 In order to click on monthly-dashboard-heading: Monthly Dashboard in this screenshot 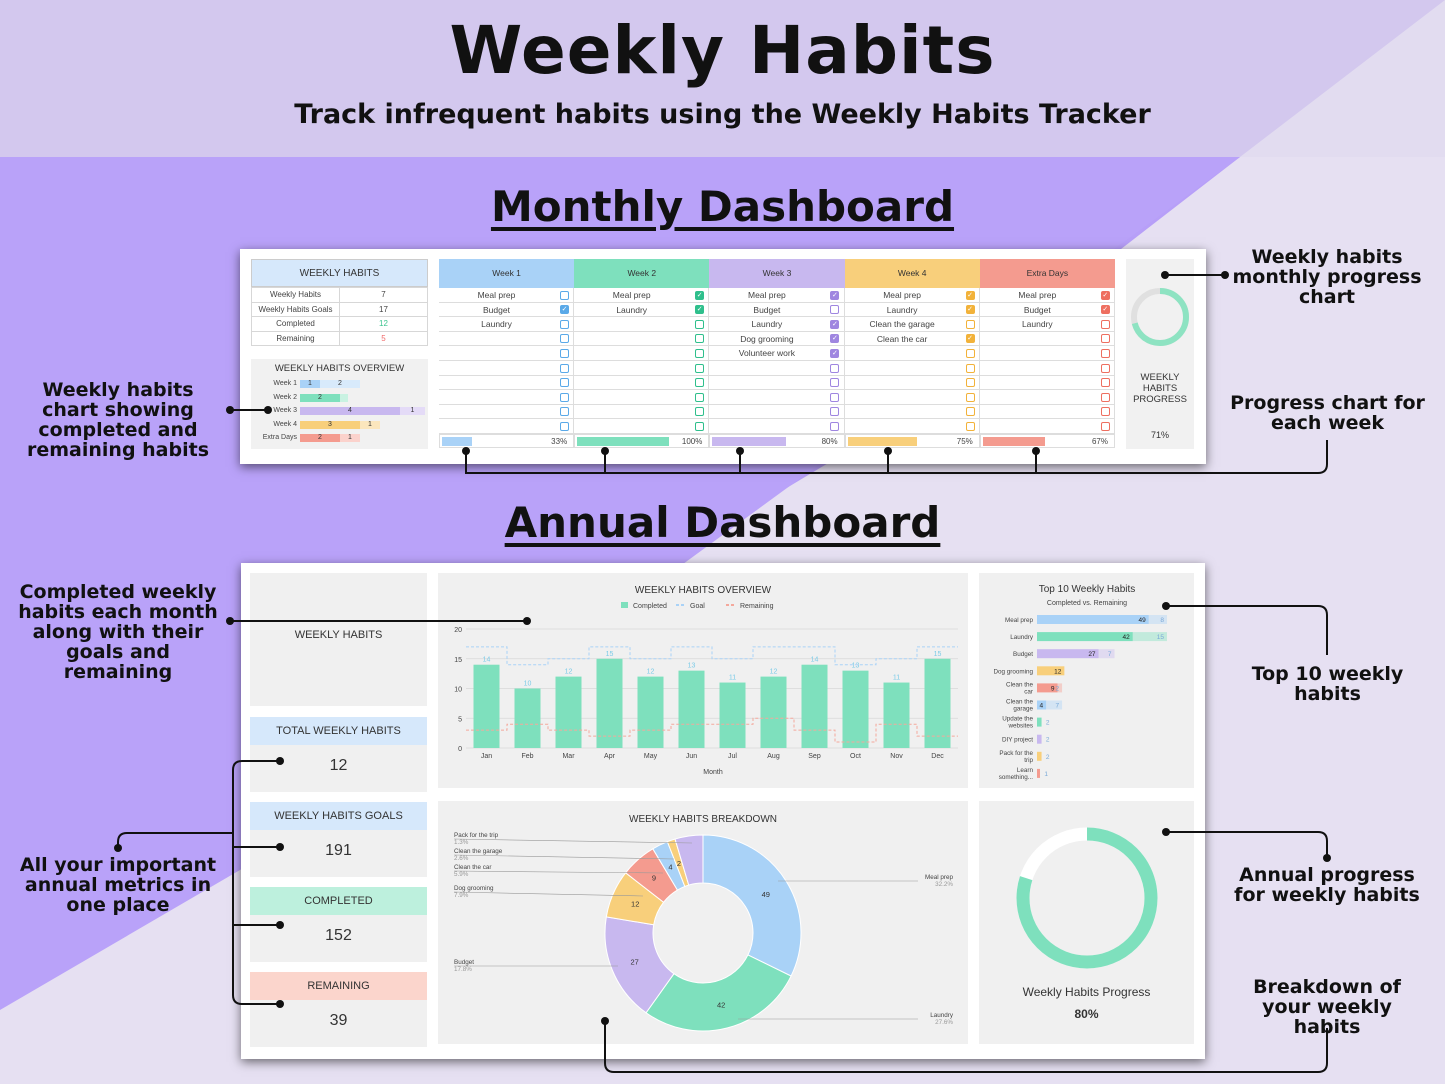, I will do `click(722, 206)`.